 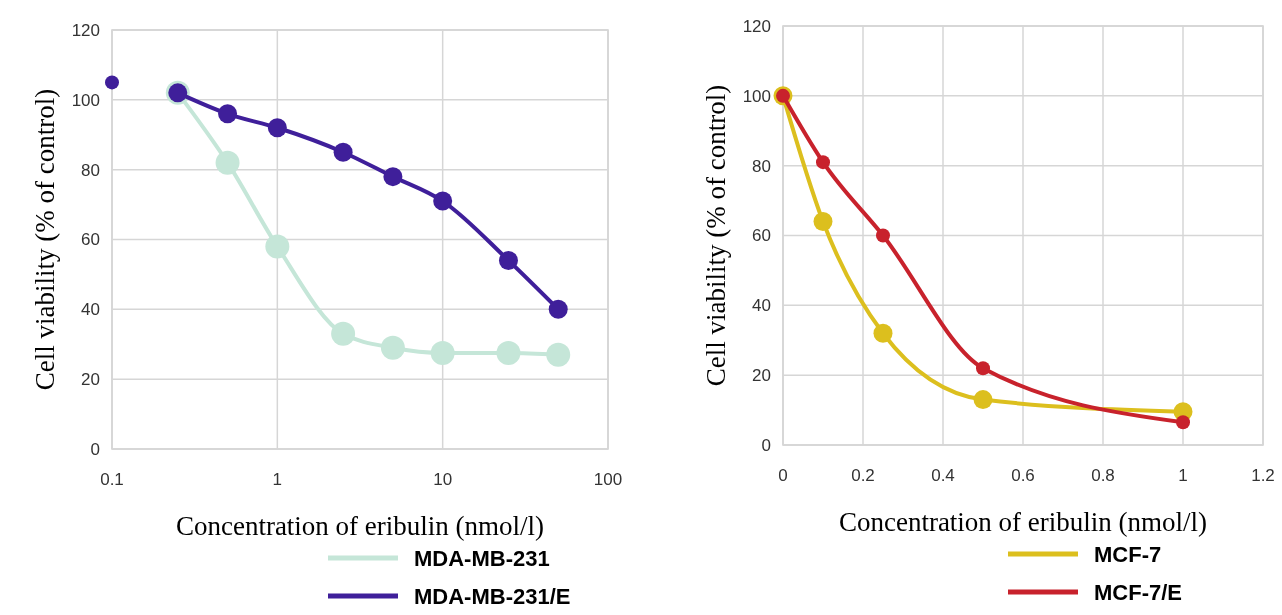 What do you see at coordinates (608, 479) in the screenshot?
I see `x-tick-label: 100` at bounding box center [608, 479].